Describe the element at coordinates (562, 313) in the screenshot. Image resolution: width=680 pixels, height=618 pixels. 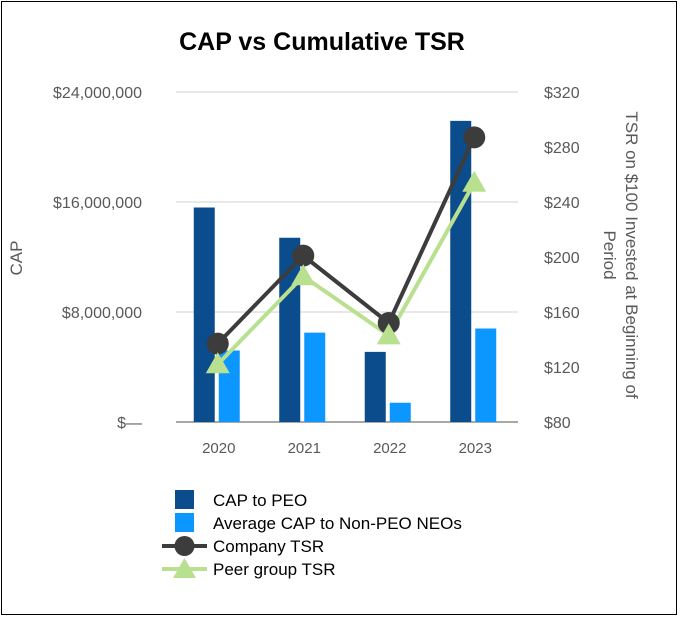
I see `y-tick-right-label: $160` at that location.